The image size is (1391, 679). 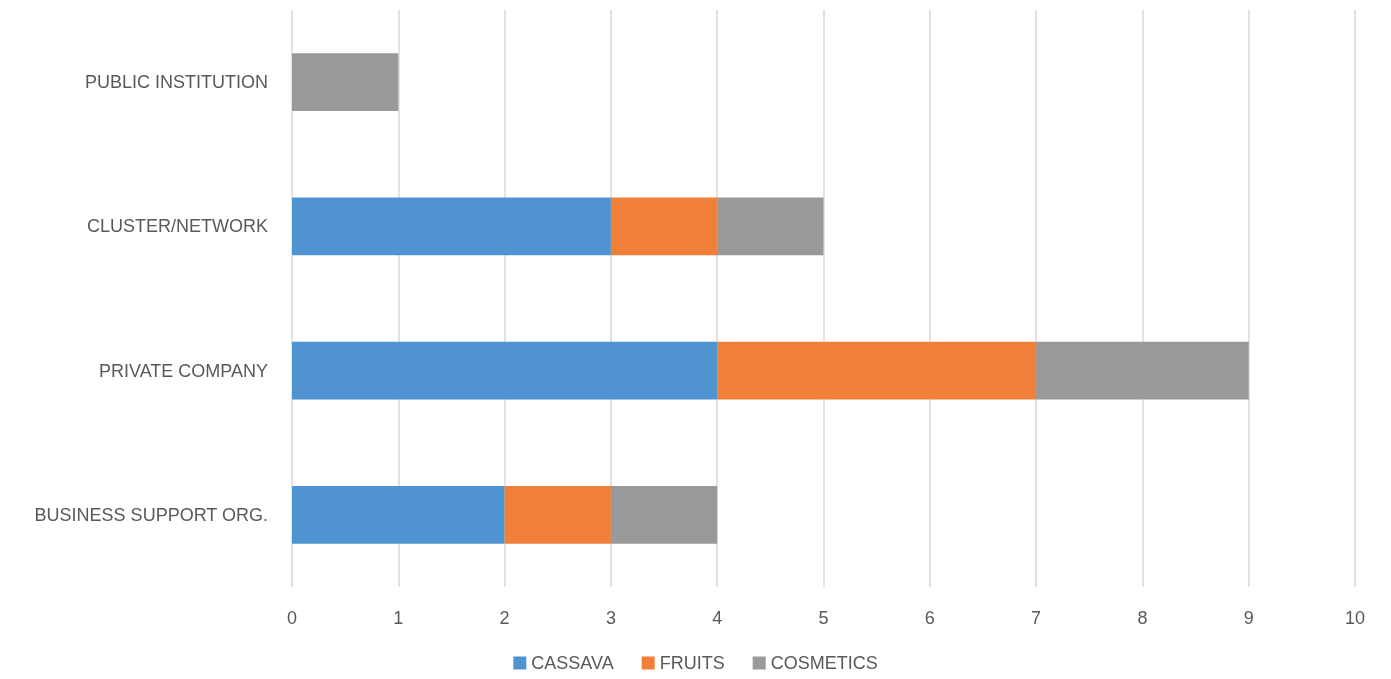 What do you see at coordinates (1142, 618) in the screenshot?
I see `x-tick-label: 8` at bounding box center [1142, 618].